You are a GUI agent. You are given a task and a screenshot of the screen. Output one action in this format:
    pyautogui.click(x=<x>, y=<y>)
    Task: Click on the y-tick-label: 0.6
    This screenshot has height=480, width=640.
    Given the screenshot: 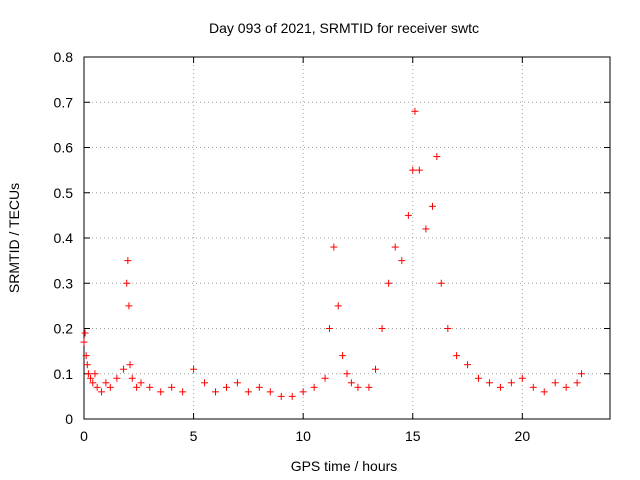 What is the action you would take?
    pyautogui.click(x=64, y=148)
    